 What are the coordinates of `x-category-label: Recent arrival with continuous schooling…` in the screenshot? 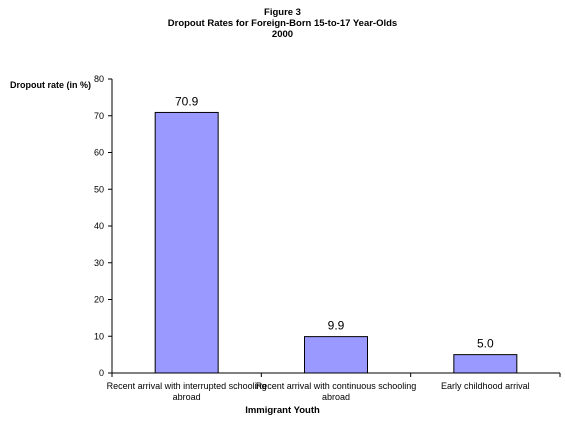 It's located at (336, 391).